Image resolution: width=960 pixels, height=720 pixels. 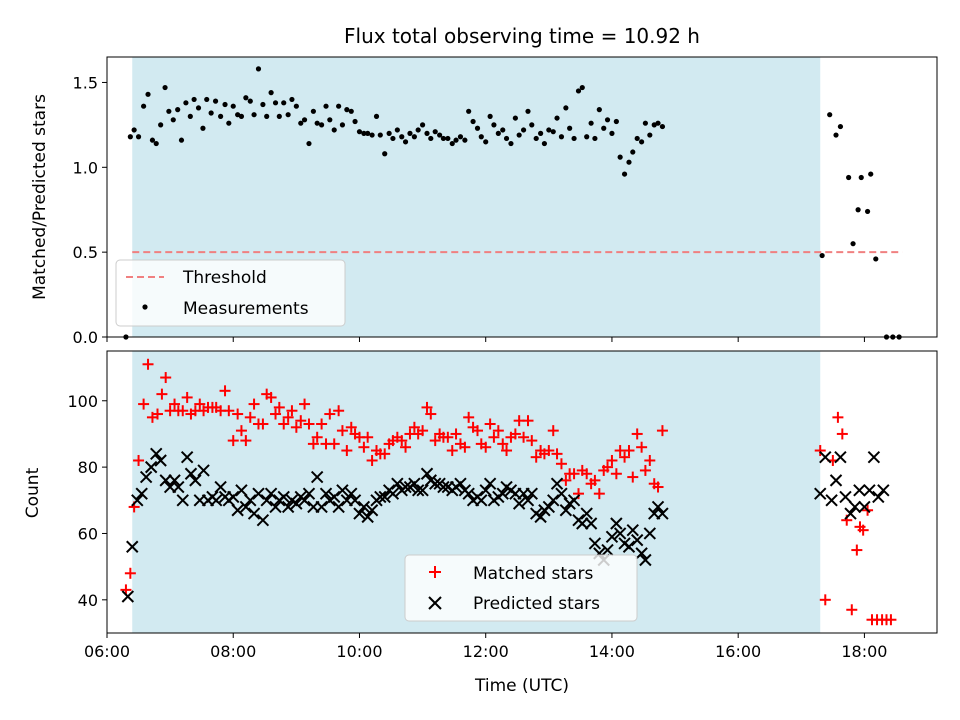 I want to click on bottom-legend-box, so click(x=521, y=588).